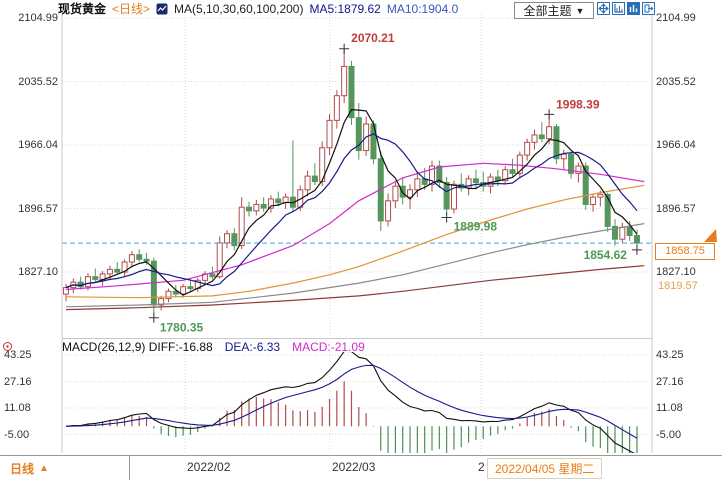 Image resolution: width=722 pixels, height=480 pixels. I want to click on exit-chart-icon, so click(648, 8).